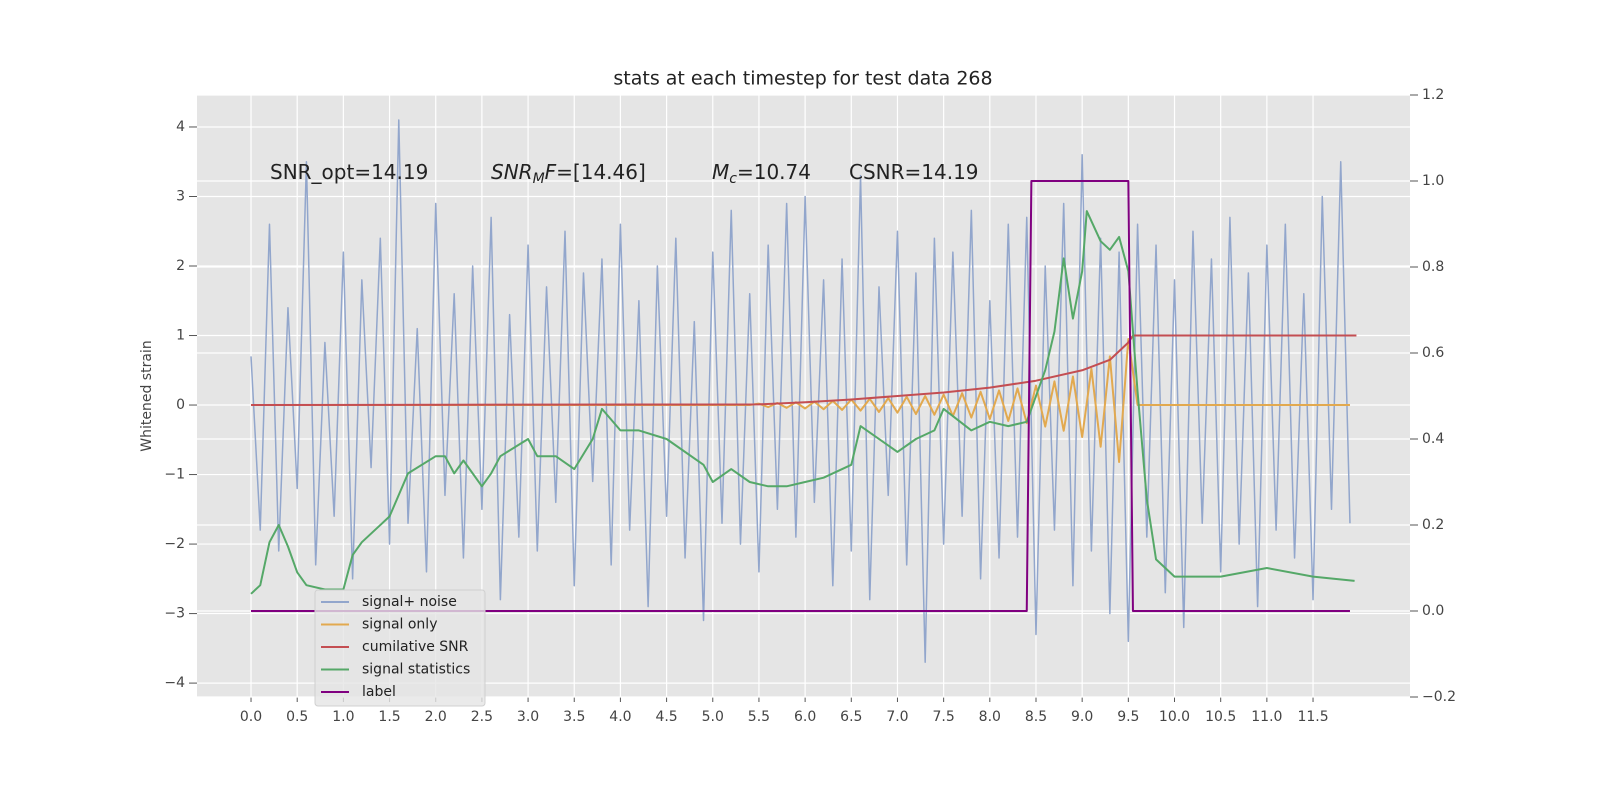 The image size is (1600, 800). I want to click on legend-box, so click(400, 648).